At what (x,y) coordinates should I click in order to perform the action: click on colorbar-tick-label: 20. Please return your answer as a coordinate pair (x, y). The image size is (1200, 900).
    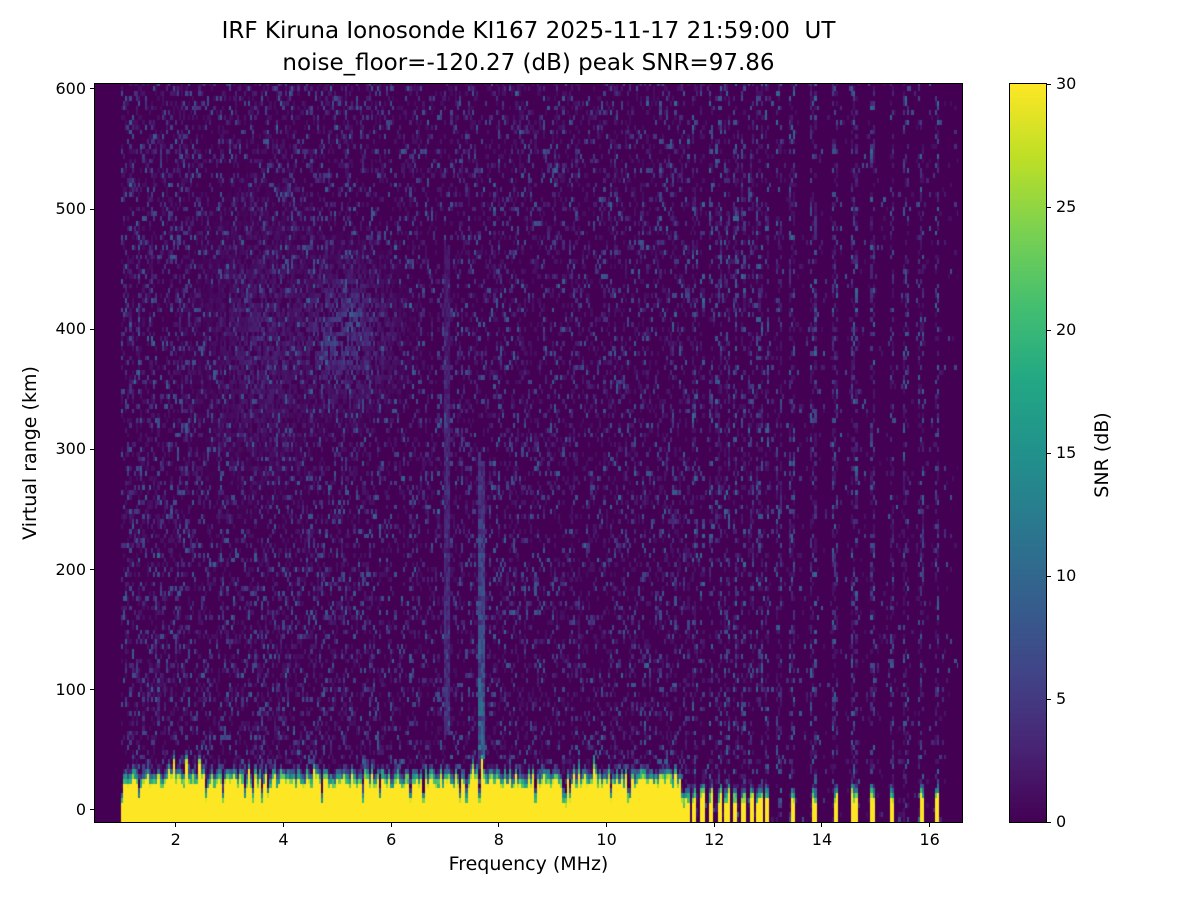
    Looking at the image, I should click on (1066, 329).